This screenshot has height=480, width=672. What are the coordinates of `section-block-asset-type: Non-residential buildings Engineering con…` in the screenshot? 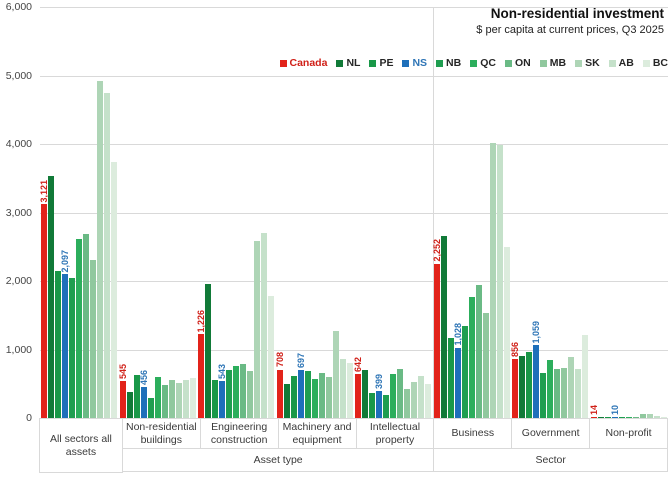 It's located at (278, 445).